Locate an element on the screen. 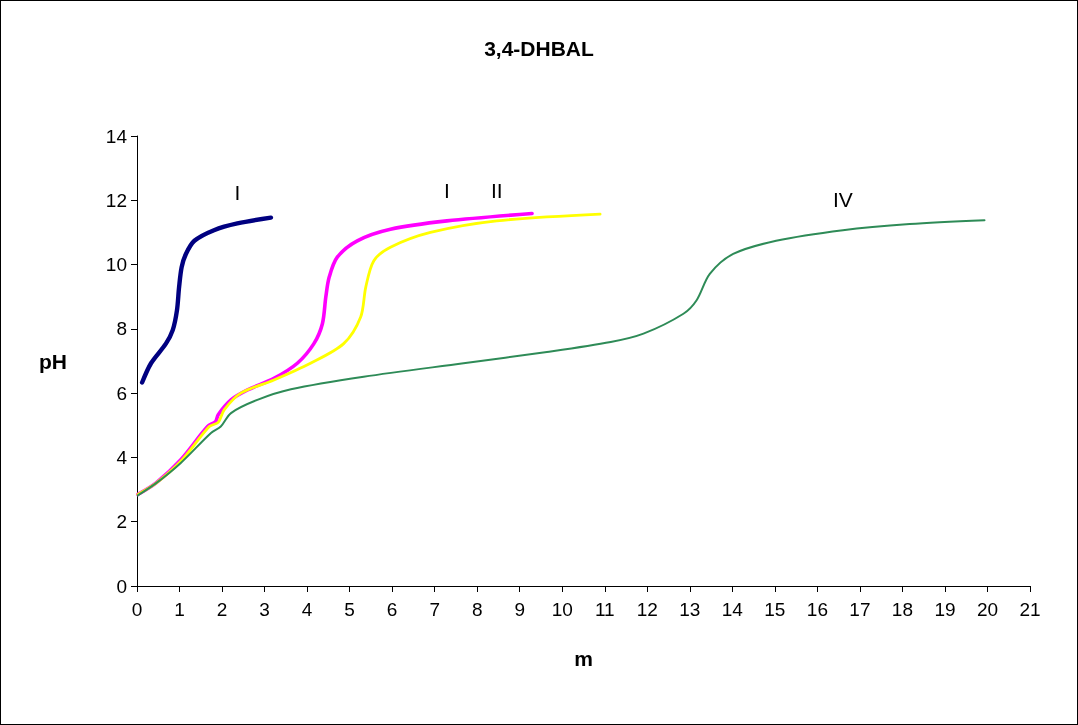 The height and width of the screenshot is (725, 1078). x-tick-label: 7 is located at coordinates (434, 609).